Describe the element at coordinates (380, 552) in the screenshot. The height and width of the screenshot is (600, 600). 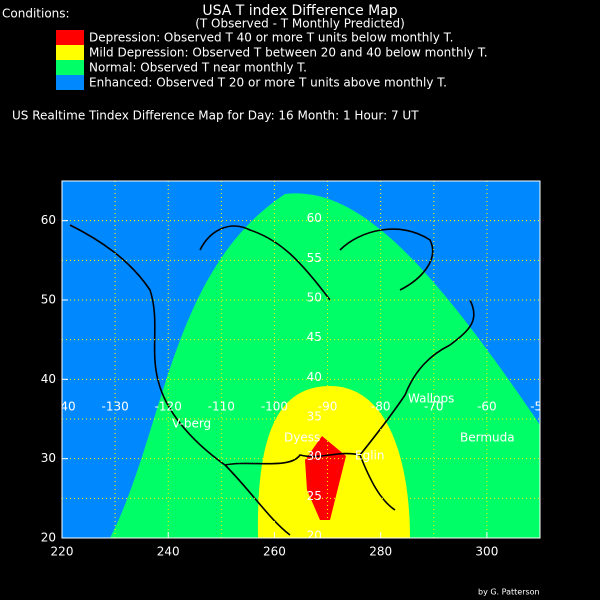
I see `x-tick-label: 280` at that location.